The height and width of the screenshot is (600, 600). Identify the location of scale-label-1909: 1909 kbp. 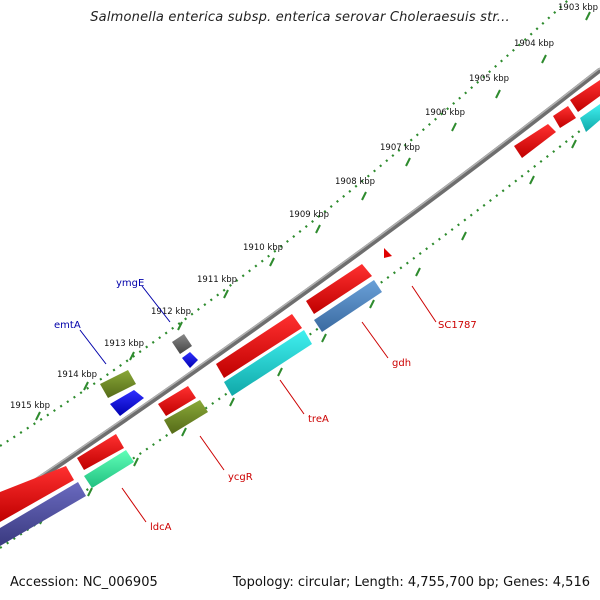
(309, 215).